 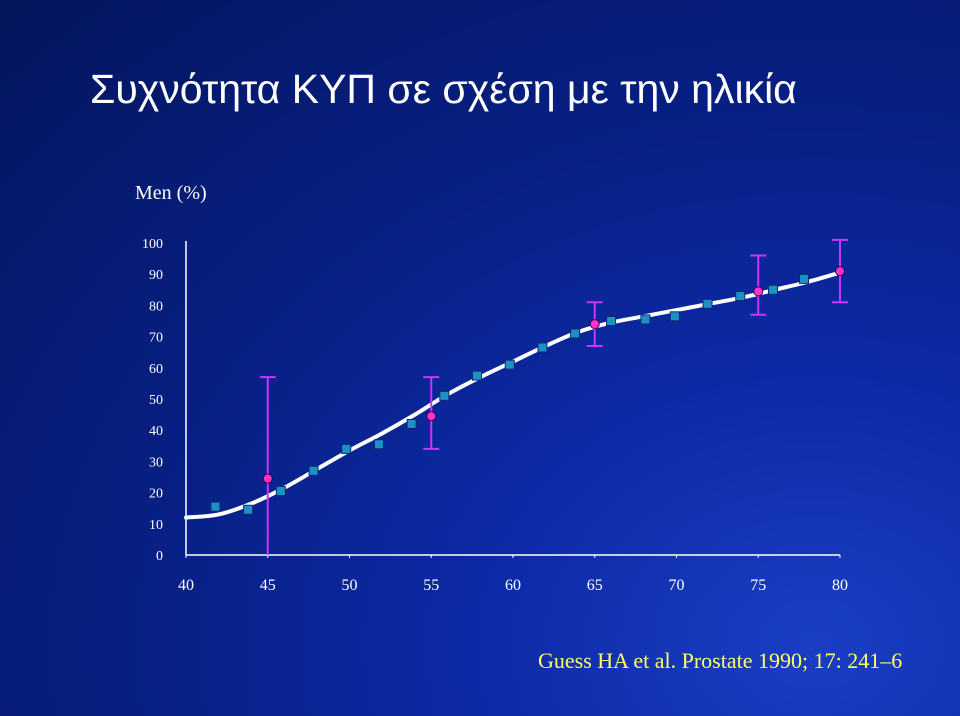 I want to click on y-tick-label: 0, so click(x=159, y=556).